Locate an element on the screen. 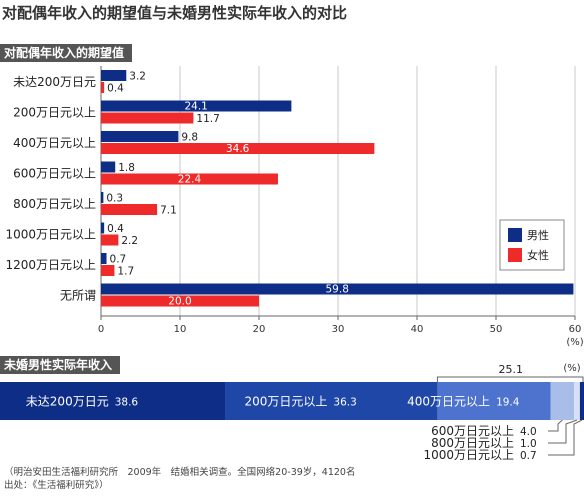 The width and height of the screenshot is (584, 500). category-label: 600万日元以上 is located at coordinates (54, 174).